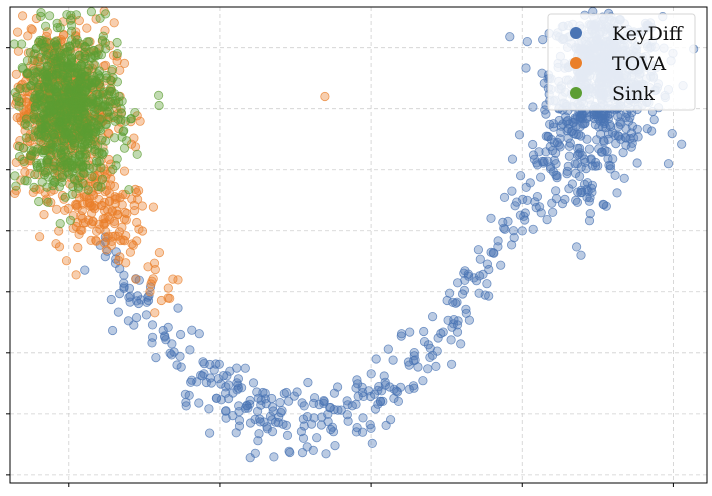  I want to click on legend-marker-tova, so click(576, 63).